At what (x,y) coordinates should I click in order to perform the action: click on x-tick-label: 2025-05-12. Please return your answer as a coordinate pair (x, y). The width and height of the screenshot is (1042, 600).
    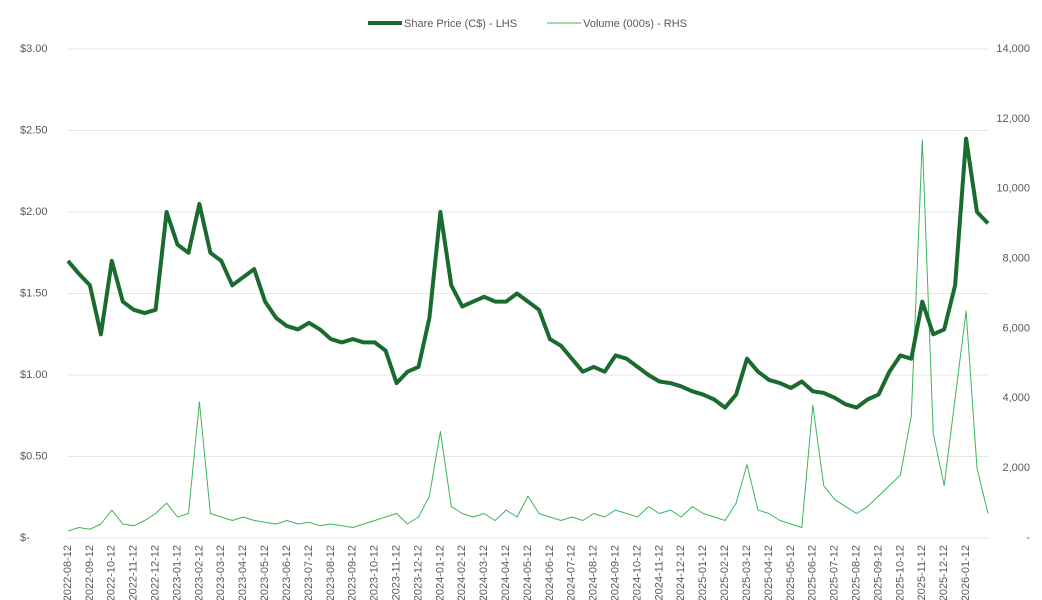
    Looking at the image, I should click on (791, 572).